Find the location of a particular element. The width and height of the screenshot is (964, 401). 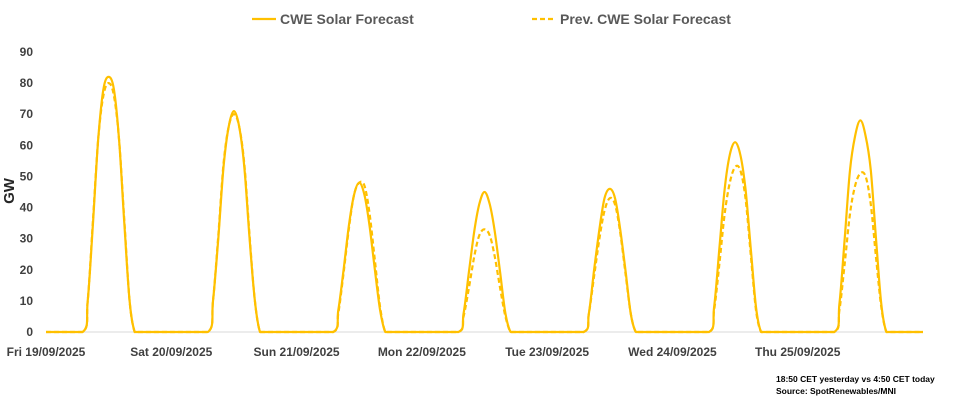

x-tick-label: Thu 25/09/2025 is located at coordinates (798, 352).